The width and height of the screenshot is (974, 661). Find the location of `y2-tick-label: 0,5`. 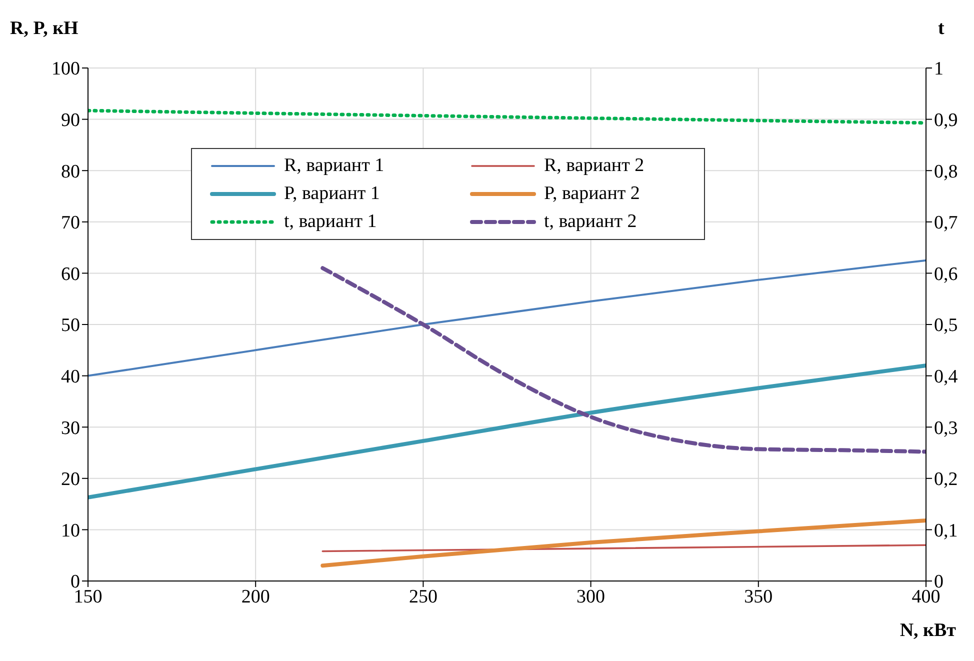

y2-tick-label: 0,5 is located at coordinates (946, 325).